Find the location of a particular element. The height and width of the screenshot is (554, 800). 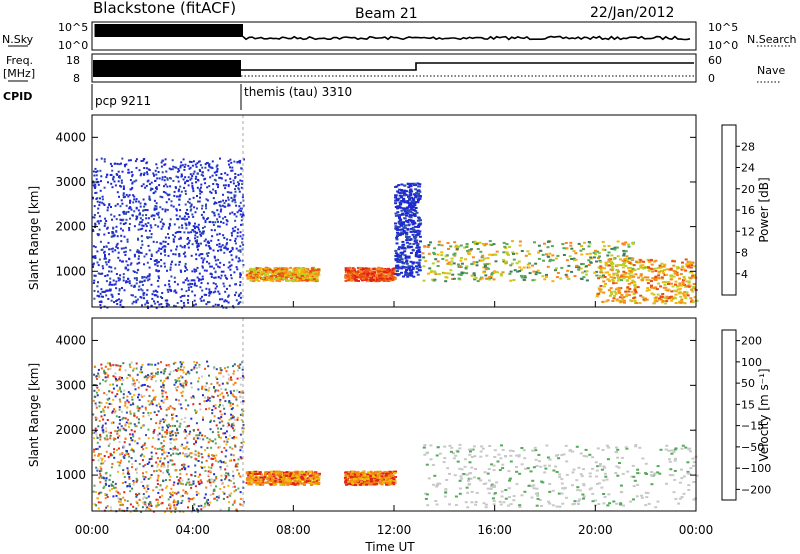

freq-pcp-block is located at coordinates (167, 68).